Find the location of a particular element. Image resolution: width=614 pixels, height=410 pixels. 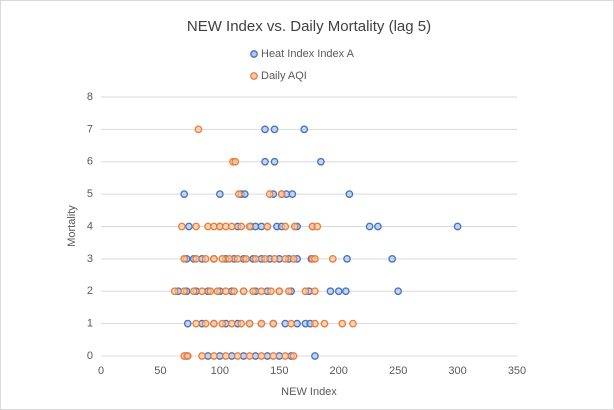

legend-label: Heat Index Index A is located at coordinates (308, 54).